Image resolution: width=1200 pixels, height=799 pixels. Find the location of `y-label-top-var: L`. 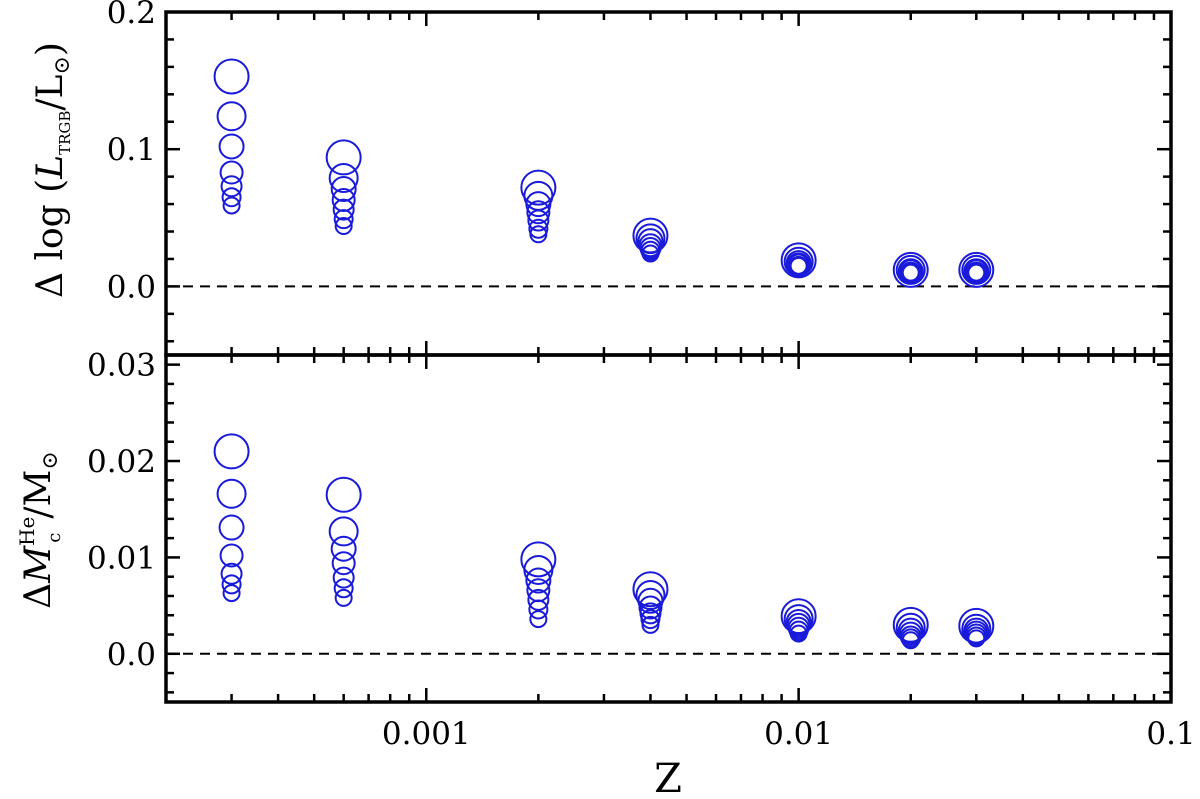

y-label-top-var: L is located at coordinates (50, 167).